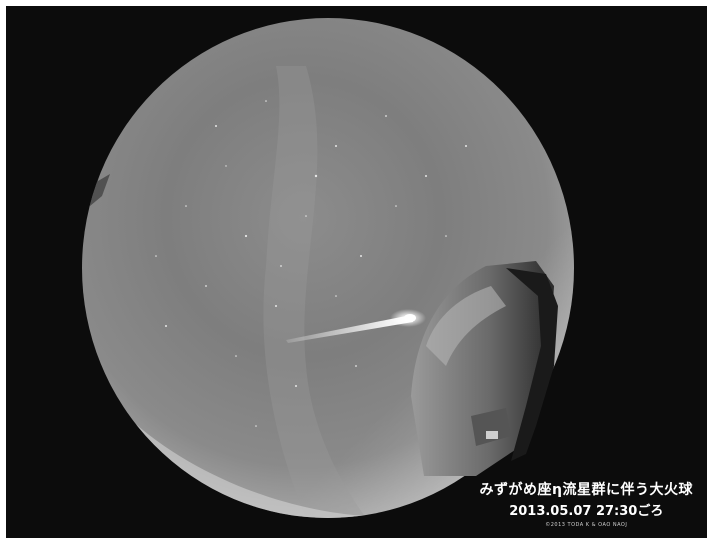 The height and width of the screenshot is (544, 713). Describe the element at coordinates (484, 368) in the screenshot. I see `observatory-dome` at that location.